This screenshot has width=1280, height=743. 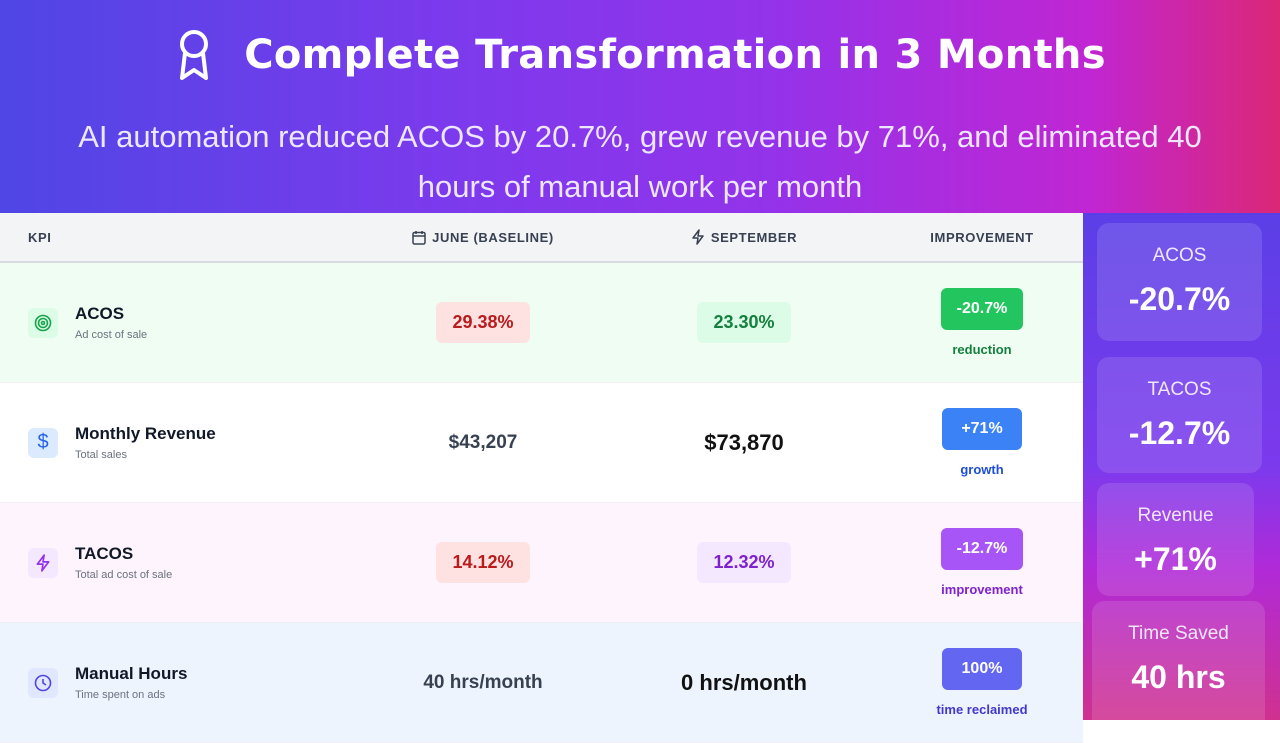 I want to click on summary-card-time-saved: Time Saved 40 hrs, so click(x=1178, y=666).